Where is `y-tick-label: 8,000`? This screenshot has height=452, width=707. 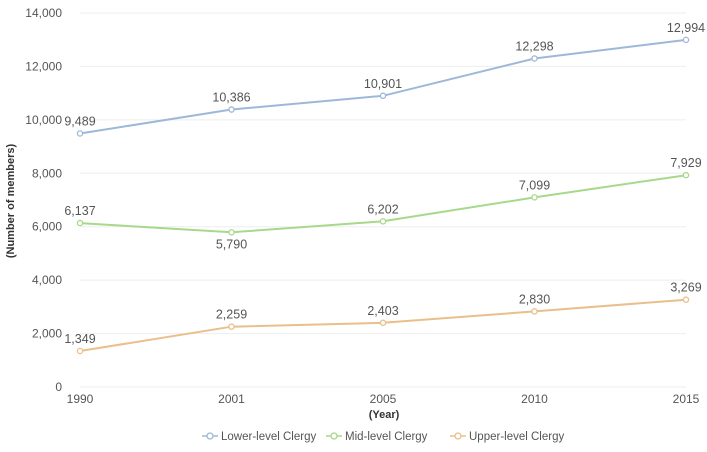 y-tick-label: 8,000 is located at coordinates (47, 173).